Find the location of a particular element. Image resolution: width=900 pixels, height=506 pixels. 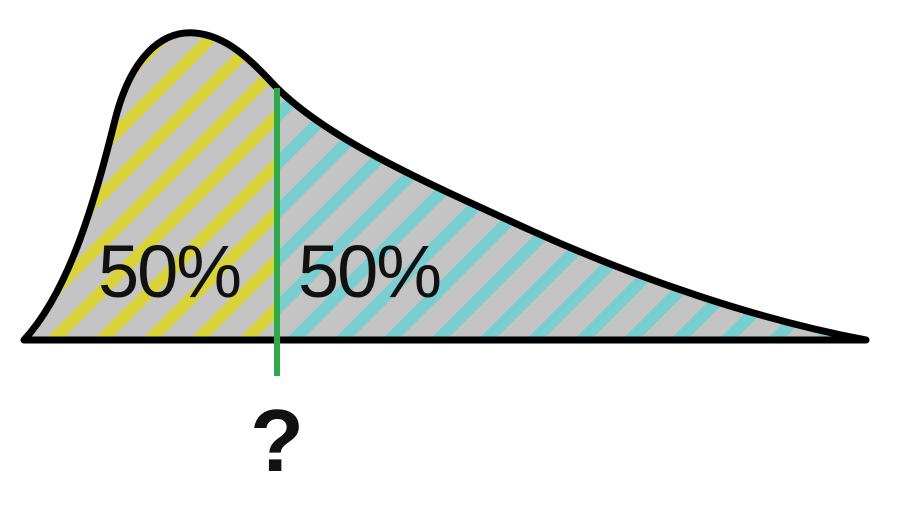

median-question-mark: ? is located at coordinates (277, 440).